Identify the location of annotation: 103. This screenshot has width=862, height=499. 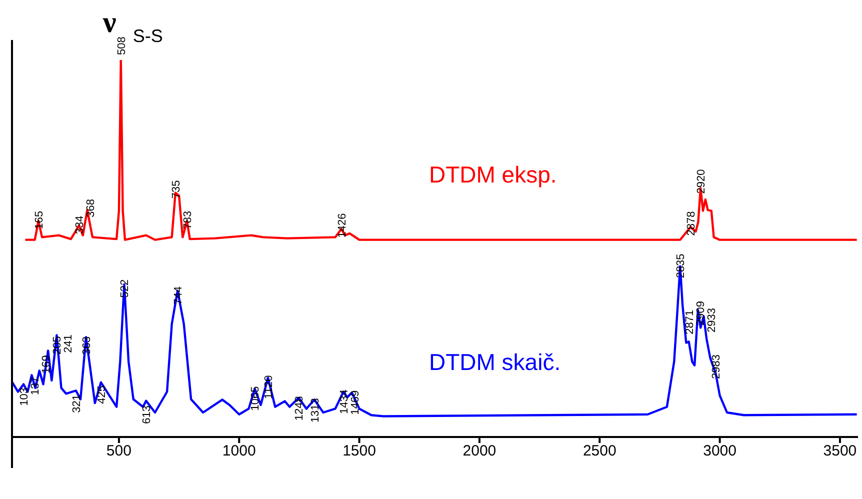
(24, 397).